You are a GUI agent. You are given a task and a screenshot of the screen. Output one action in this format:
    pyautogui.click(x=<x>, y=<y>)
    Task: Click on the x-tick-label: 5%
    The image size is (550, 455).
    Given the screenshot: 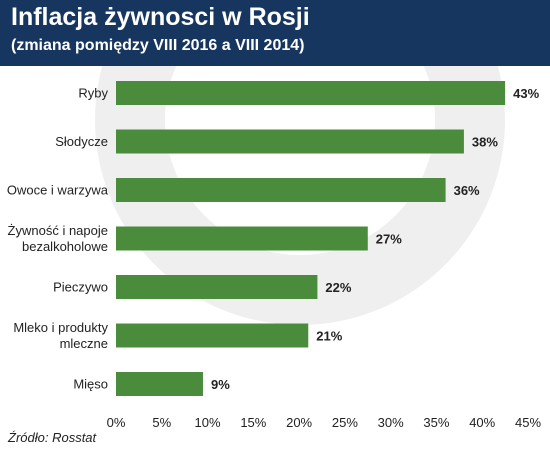 What is the action you would take?
    pyautogui.click(x=161, y=422)
    